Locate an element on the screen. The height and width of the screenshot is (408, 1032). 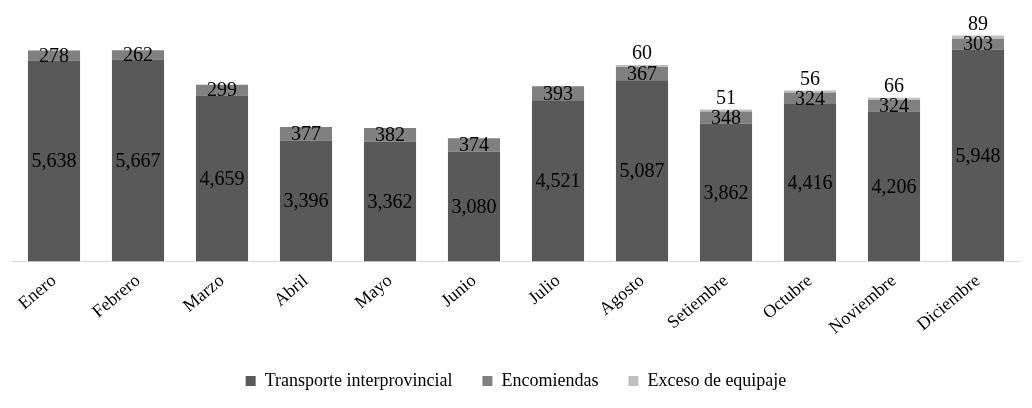
data-label: 4,659 is located at coordinates (222, 177).